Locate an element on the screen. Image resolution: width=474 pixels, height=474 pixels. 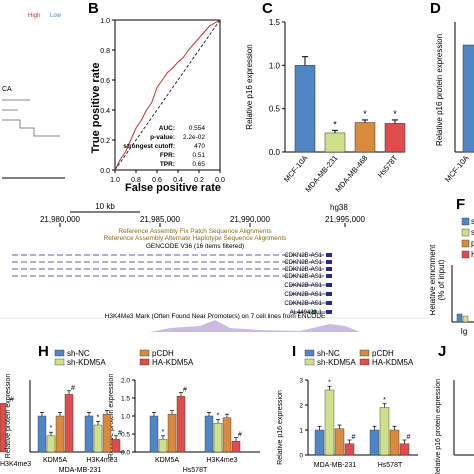
h-group-label: H3K4me3 is located at coordinates (101, 460).